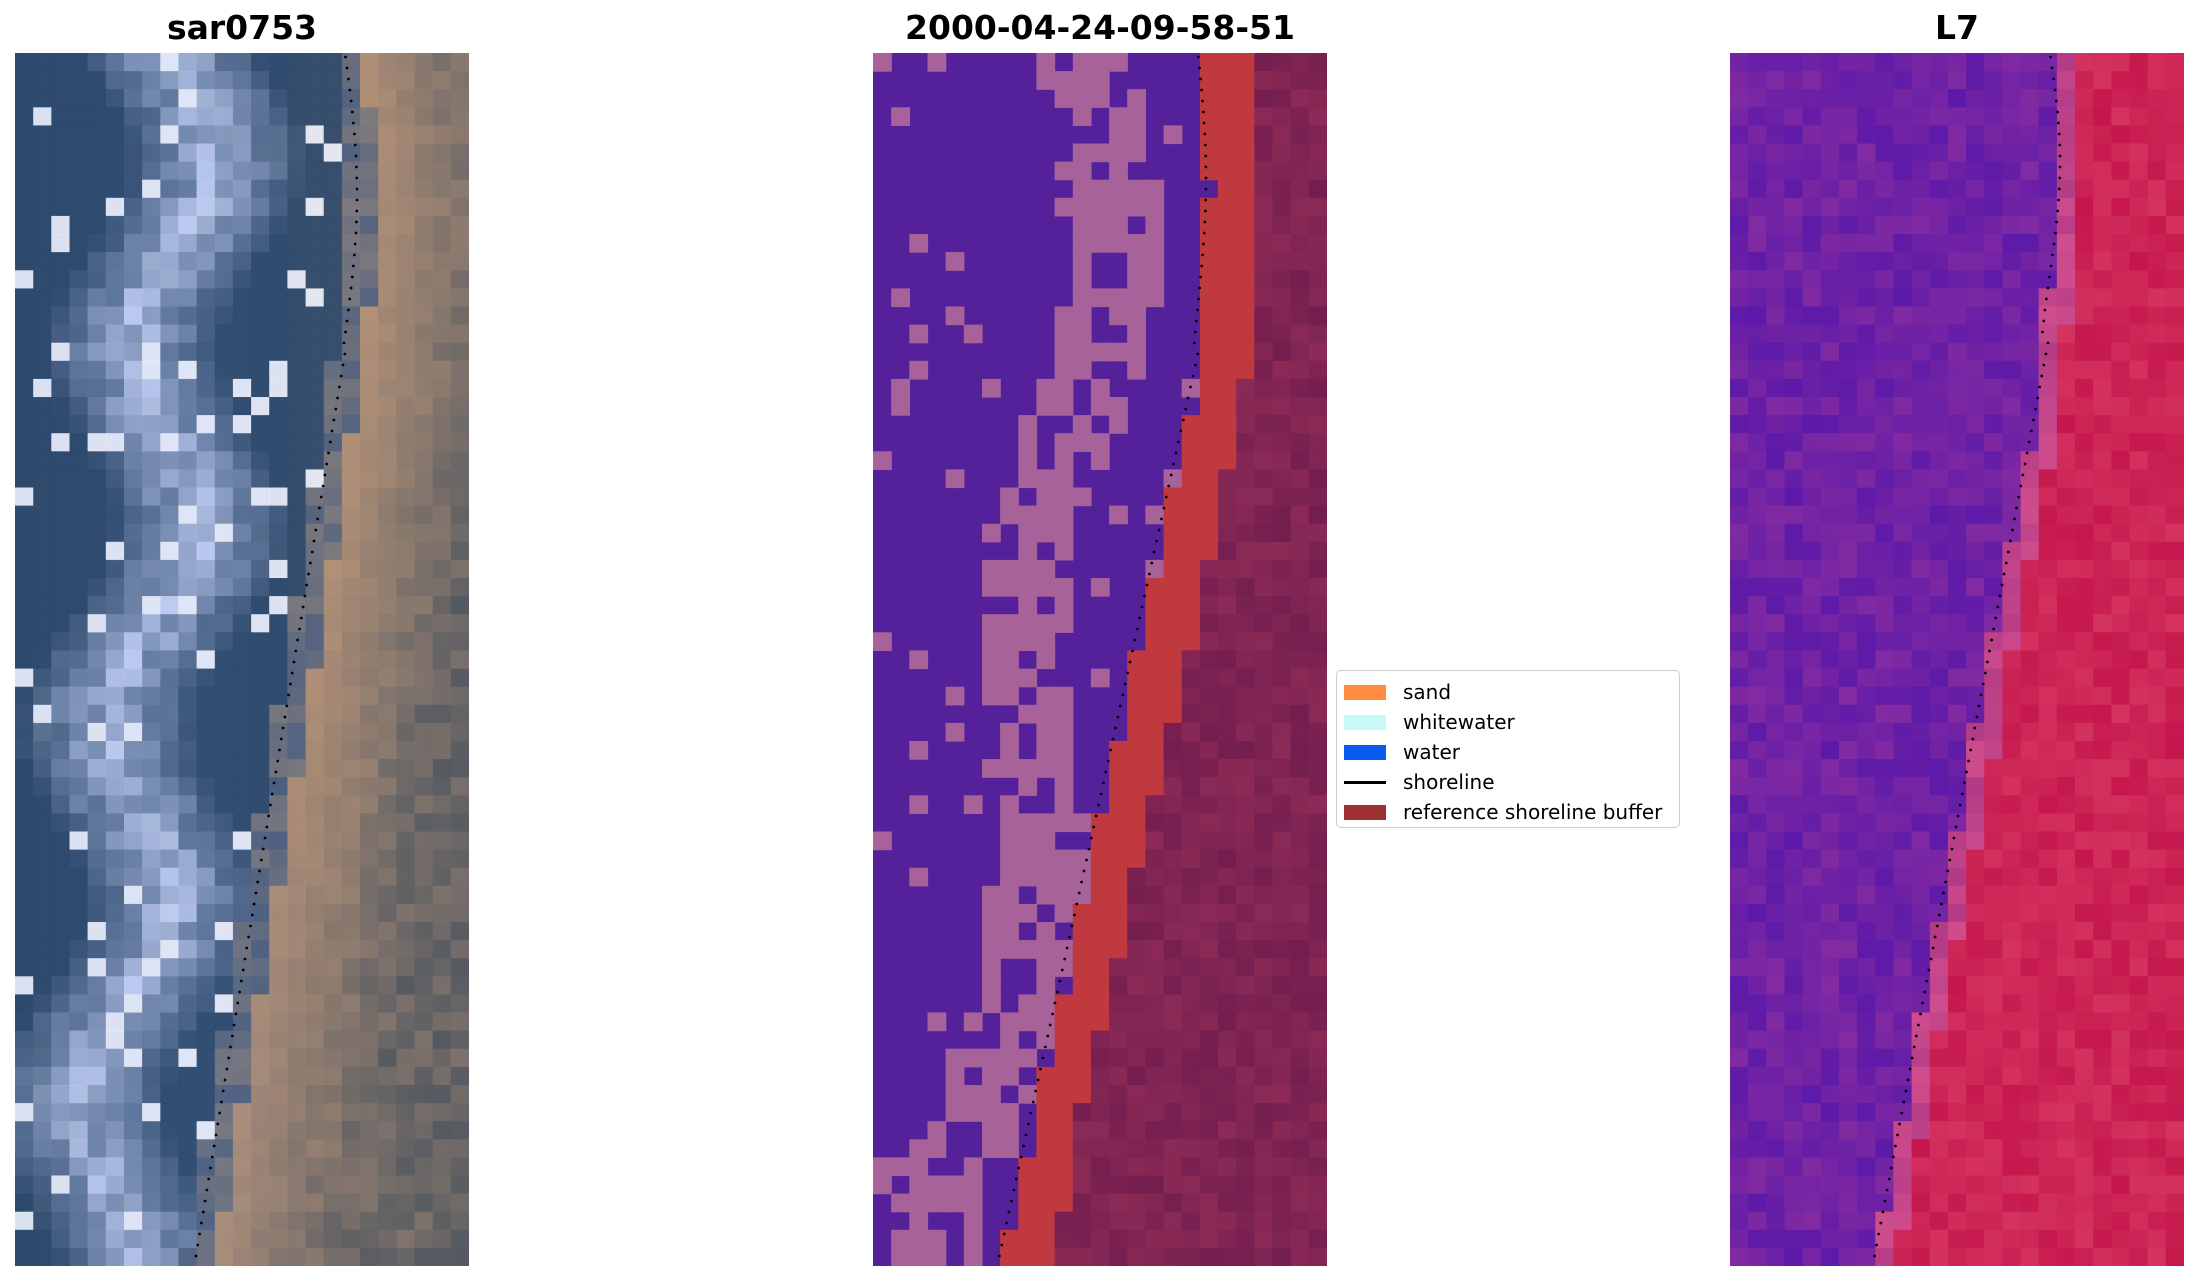 The image size is (2198, 1283). What do you see at coordinates (1533, 812) in the screenshot?
I see `legend-label: reference shoreline buffer` at bounding box center [1533, 812].